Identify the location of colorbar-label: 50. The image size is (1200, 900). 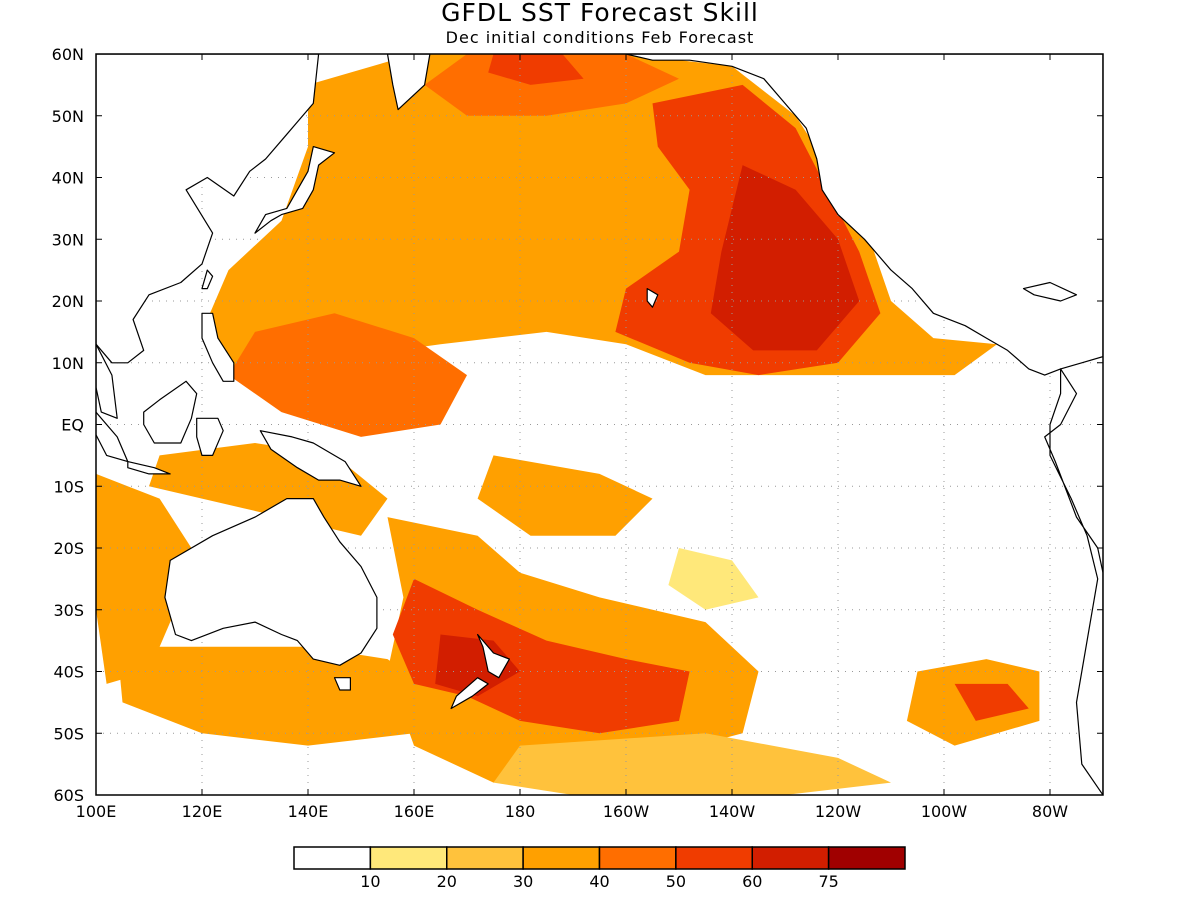
(676, 881).